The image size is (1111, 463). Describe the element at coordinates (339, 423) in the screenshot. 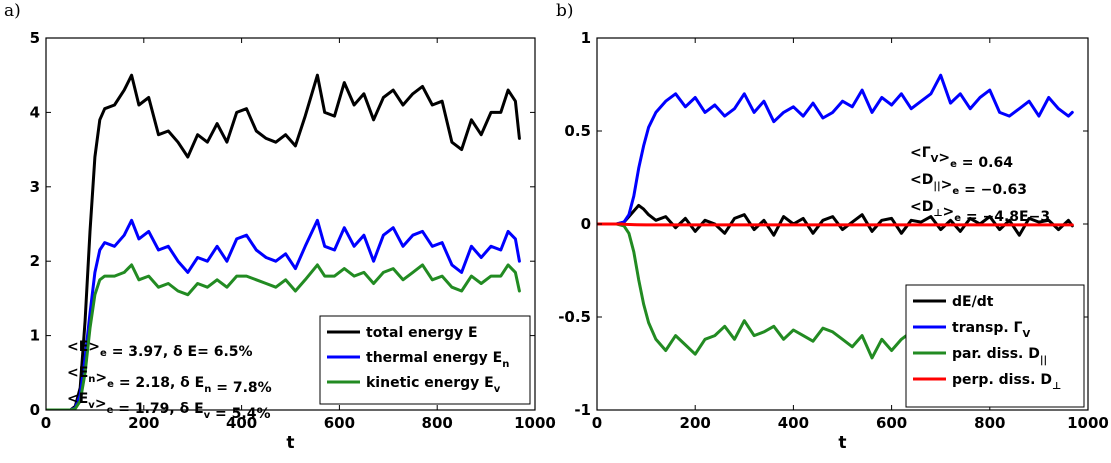

I see `panel-a-xtick-label-600: 600` at that location.